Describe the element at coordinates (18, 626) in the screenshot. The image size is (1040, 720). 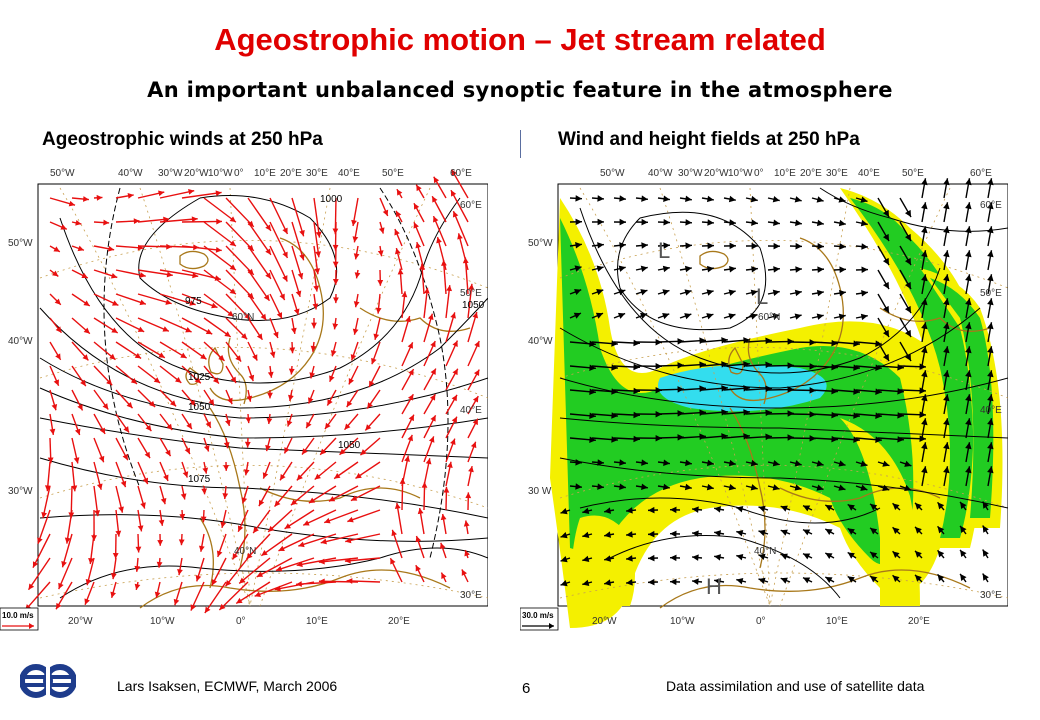
I see `vector-scale-arrow-icon` at that location.